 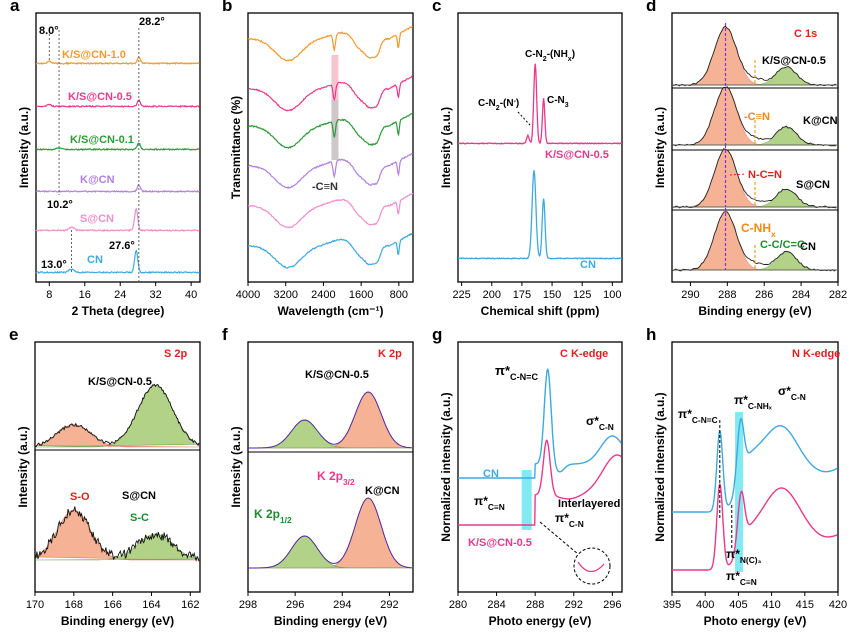 What do you see at coordinates (329, 420) in the screenshot?
I see `peak-k32` at bounding box center [329, 420].